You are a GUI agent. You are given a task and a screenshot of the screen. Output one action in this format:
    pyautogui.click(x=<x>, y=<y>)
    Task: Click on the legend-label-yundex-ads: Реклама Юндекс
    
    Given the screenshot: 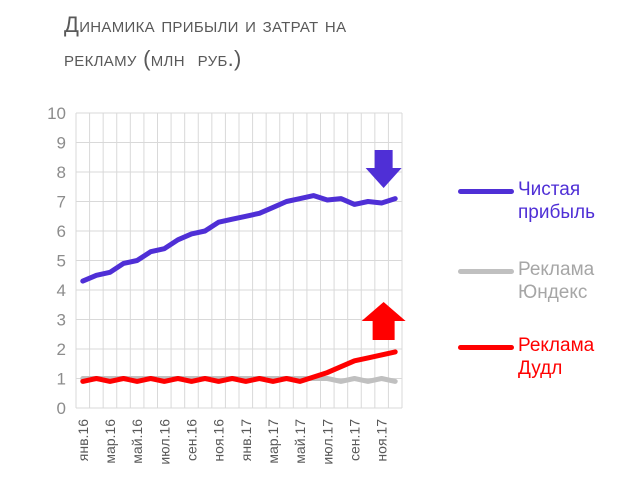 What is the action you would take?
    pyautogui.click(x=556, y=281)
    